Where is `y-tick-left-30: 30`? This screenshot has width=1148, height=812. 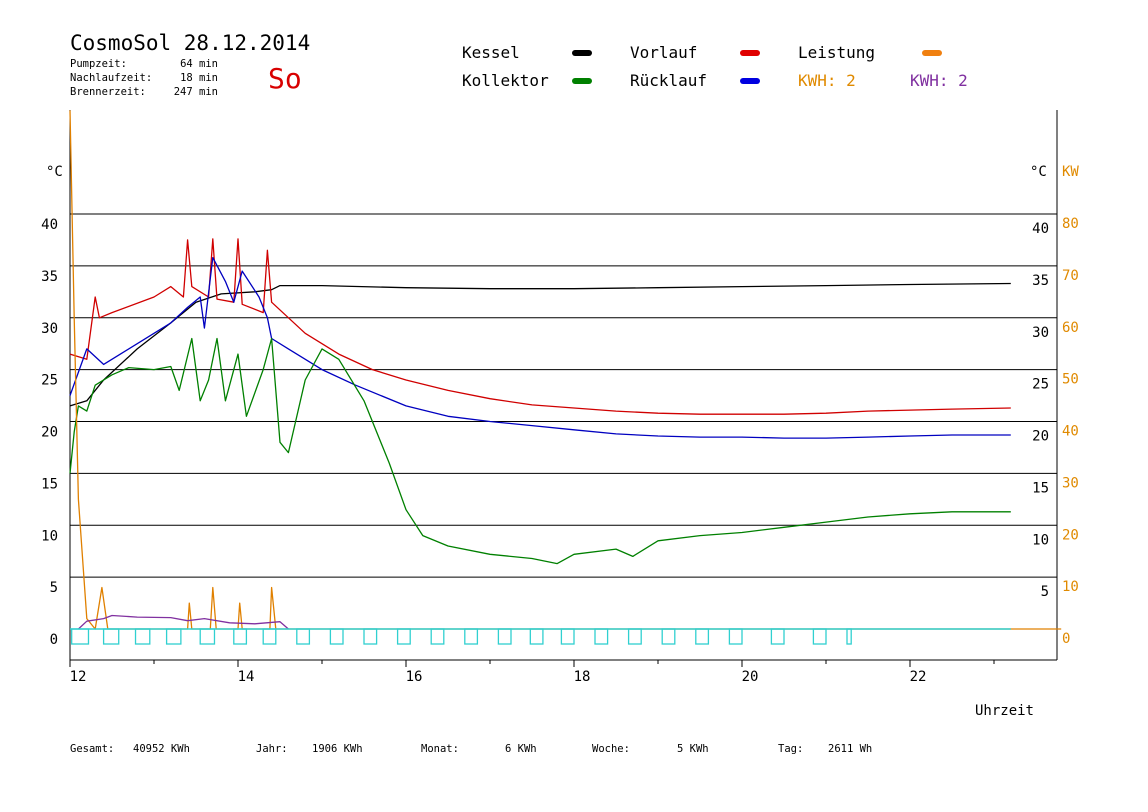 y-tick-left-30: 30 is located at coordinates (49, 329).